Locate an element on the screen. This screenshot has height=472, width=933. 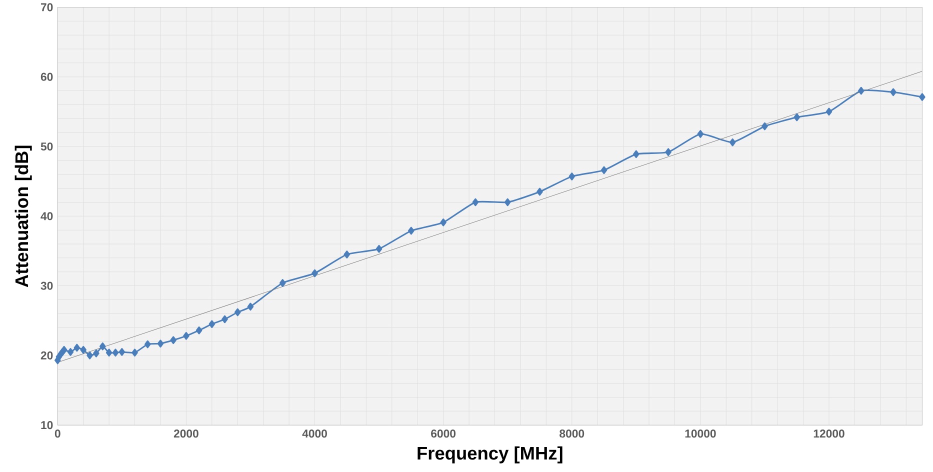
x-tick-label: 12000 is located at coordinates (829, 434).